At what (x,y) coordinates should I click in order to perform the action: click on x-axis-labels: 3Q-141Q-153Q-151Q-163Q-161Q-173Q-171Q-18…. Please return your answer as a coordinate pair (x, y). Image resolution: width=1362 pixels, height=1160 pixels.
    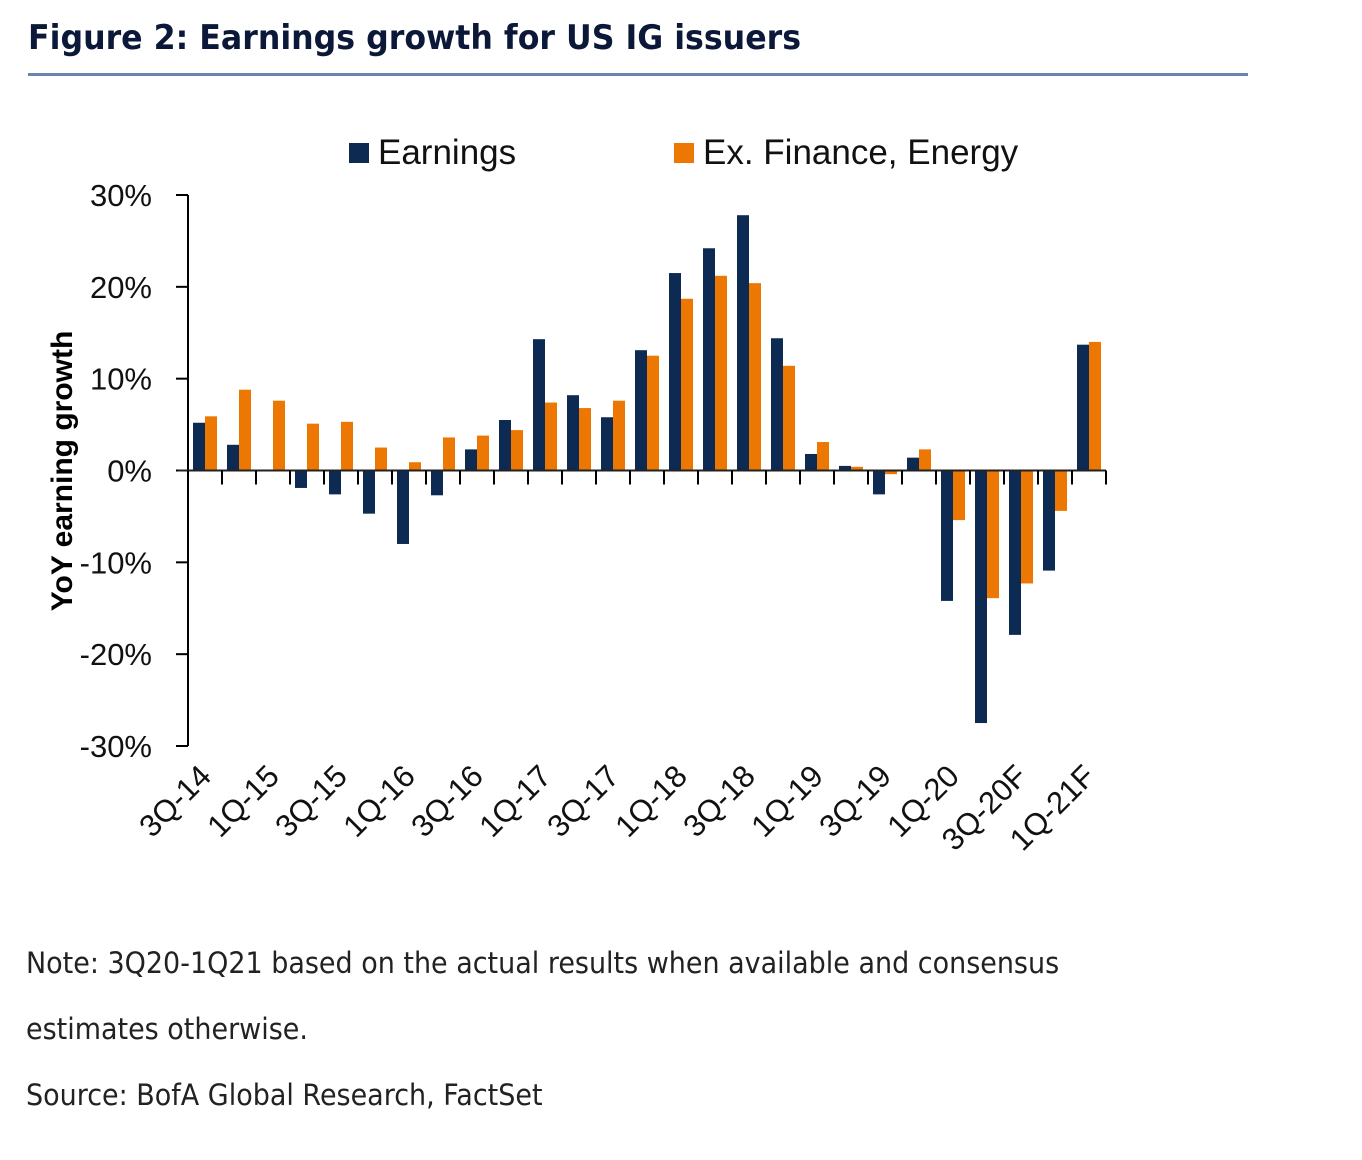
    Looking at the image, I should click on (617, 807).